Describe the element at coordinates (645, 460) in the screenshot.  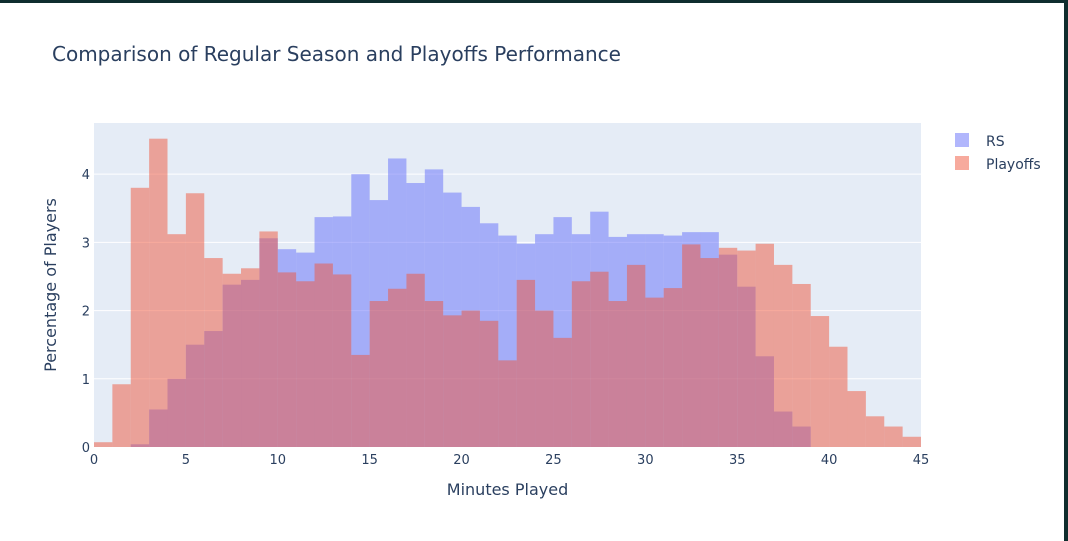
I see `x-tick-label: 30` at that location.